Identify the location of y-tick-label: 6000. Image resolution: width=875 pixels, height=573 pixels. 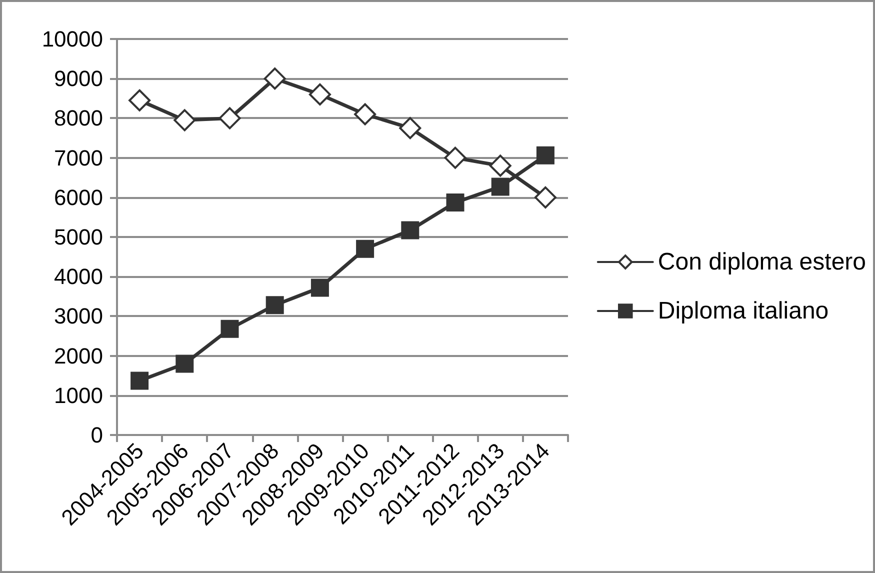
(78, 197).